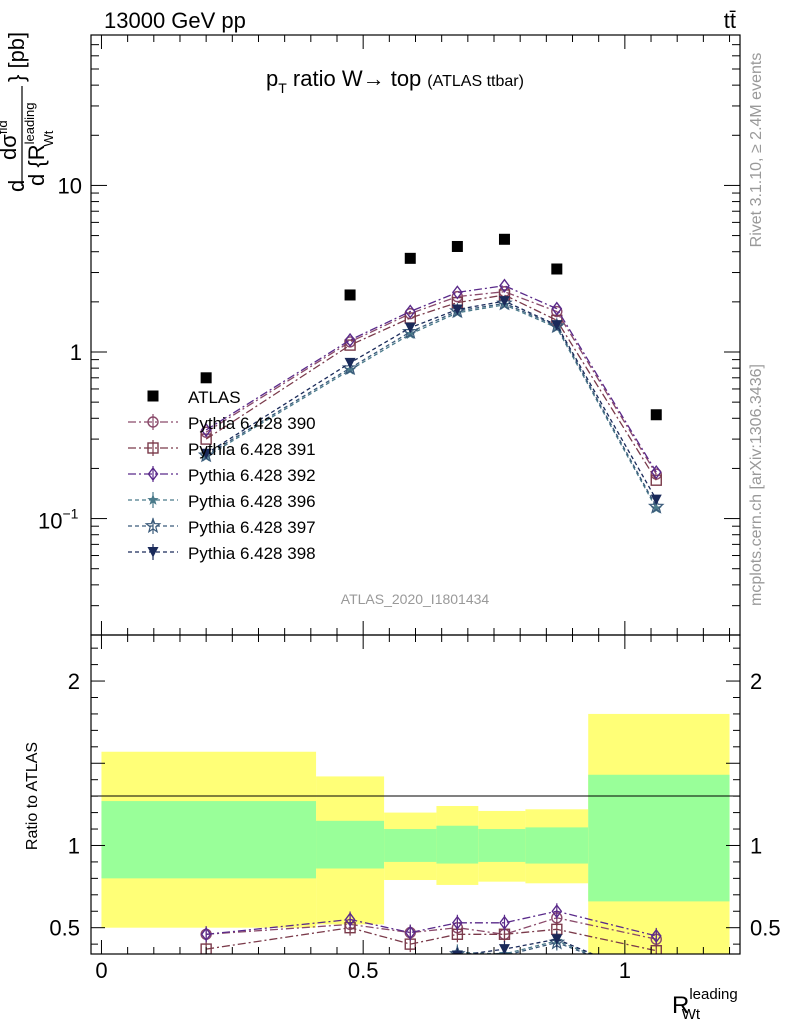 Image resolution: width=786 pixels, height=1024 pixels. Describe the element at coordinates (252, 553) in the screenshot. I see `legend-label: Pythia 6.428 398` at that location.